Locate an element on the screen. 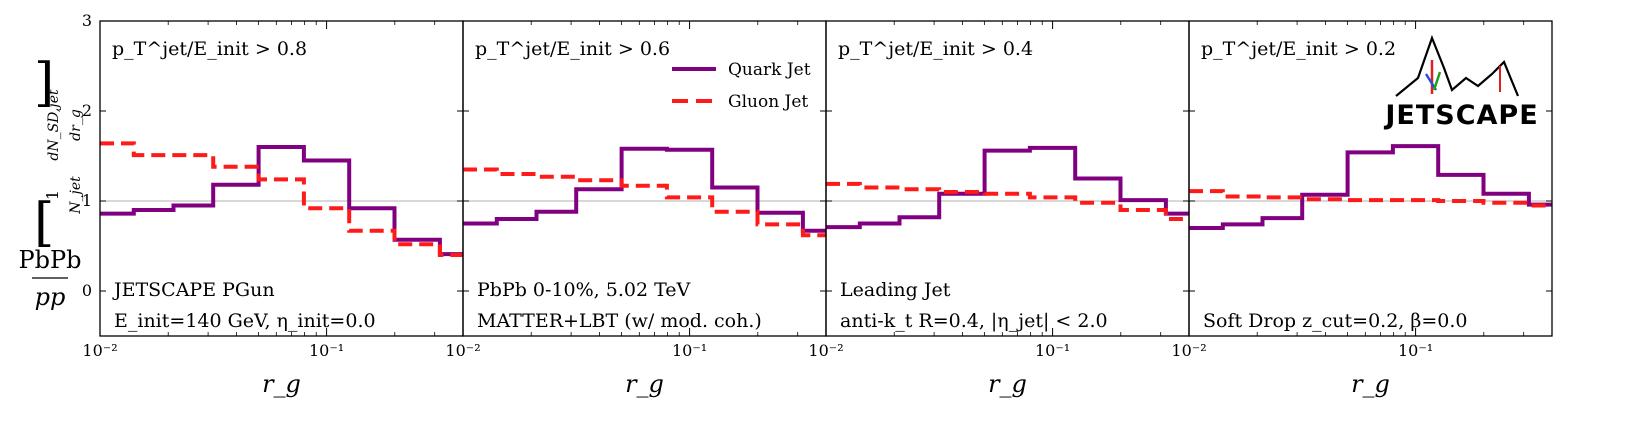  jetscape-logo: JETSCAPE is located at coordinates (1460, 82).